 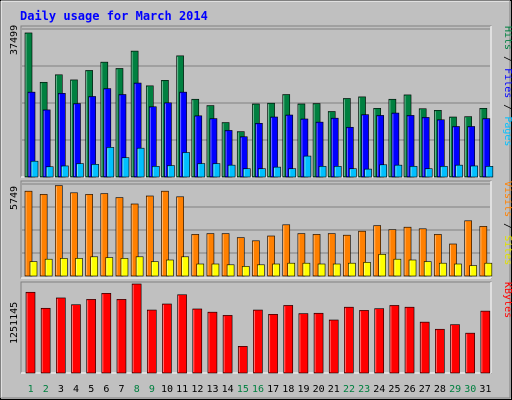 I want to click on x-tick-label: 8, so click(x=137, y=389).